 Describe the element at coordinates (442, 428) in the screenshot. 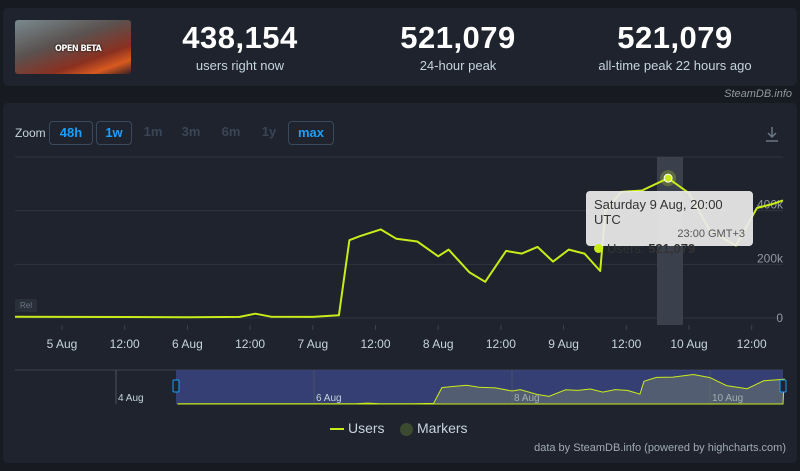

I see `legend-label: Markers` at that location.